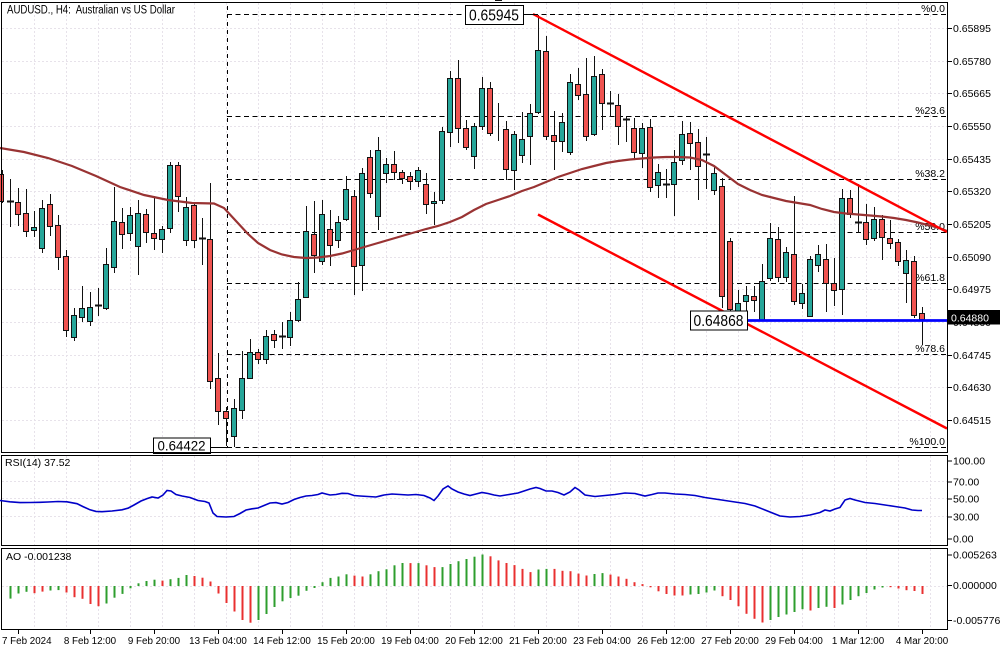 Image resolution: width=1000 pixels, height=655 pixels. What do you see at coordinates (719, 321) in the screenshot?
I see `svg-text: 0.64868` at bounding box center [719, 321].